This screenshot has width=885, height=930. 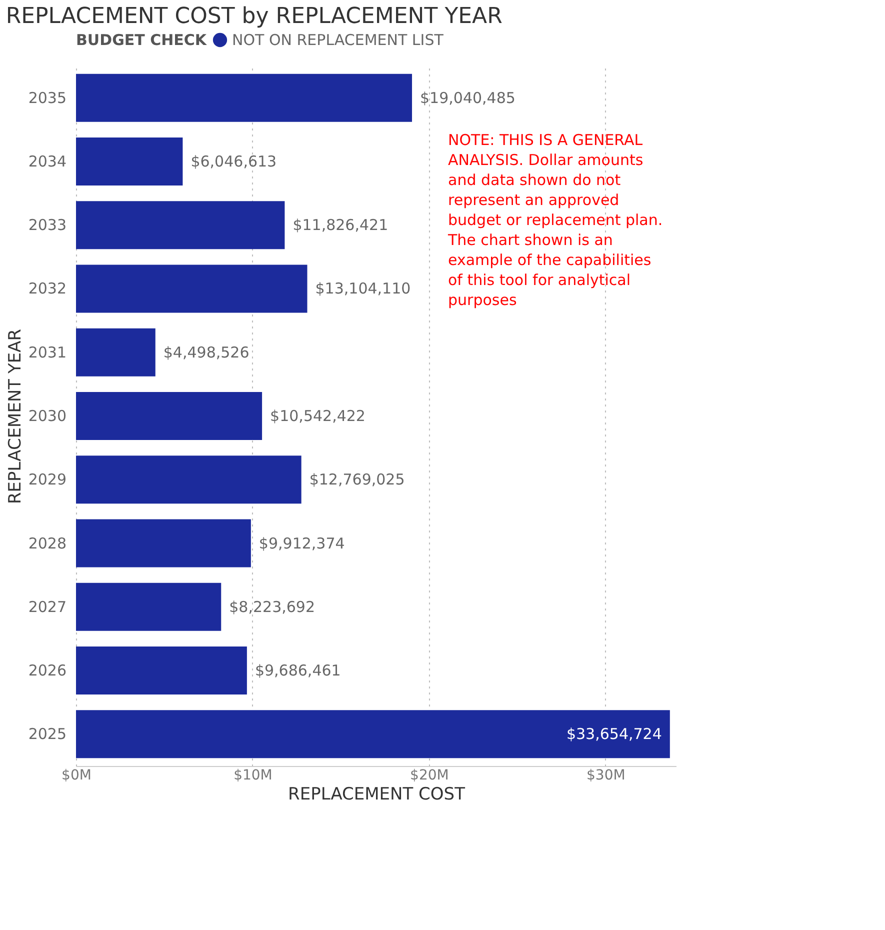 What do you see at coordinates (233, 161) in the screenshot?
I see `data-label: $6,046,613` at bounding box center [233, 161].